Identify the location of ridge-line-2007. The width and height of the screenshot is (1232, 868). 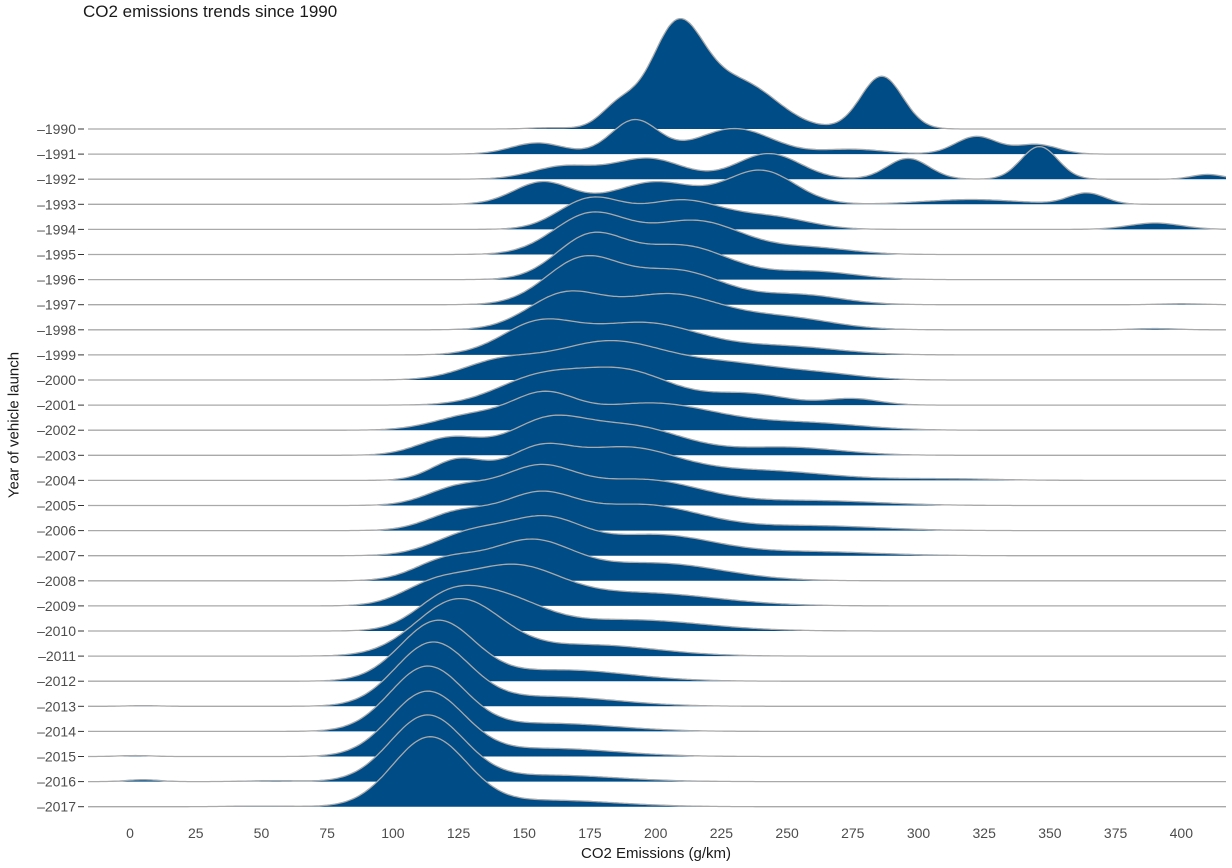
(657, 535).